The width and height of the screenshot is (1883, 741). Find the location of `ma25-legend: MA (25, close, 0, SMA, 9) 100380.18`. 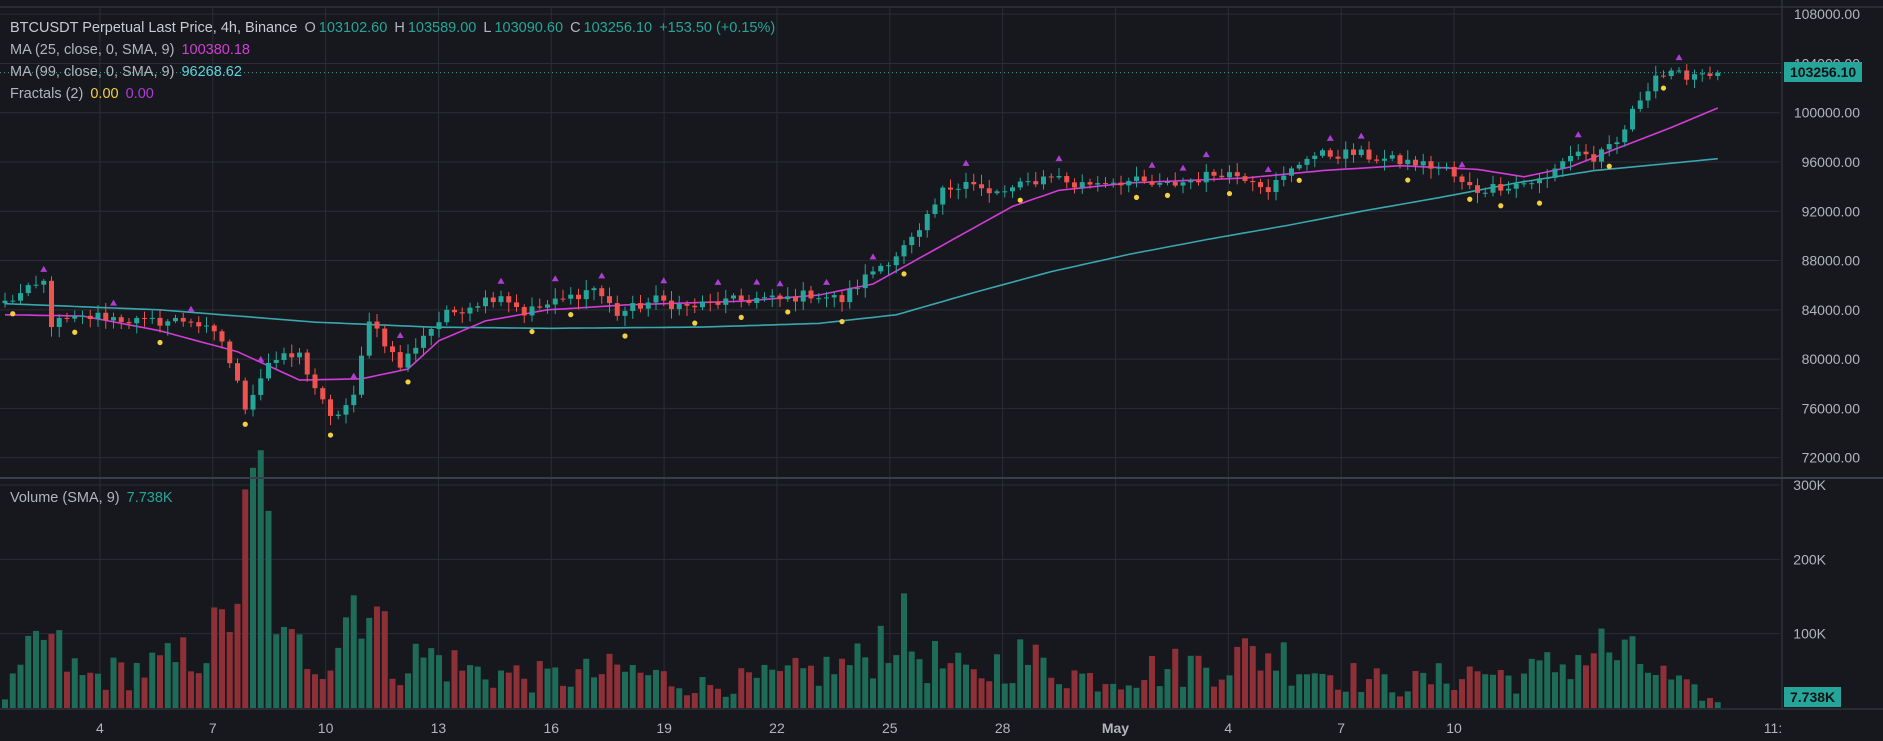

ma25-legend: MA (25, close, 0, SMA, 9) 100380.18 is located at coordinates (131, 50).